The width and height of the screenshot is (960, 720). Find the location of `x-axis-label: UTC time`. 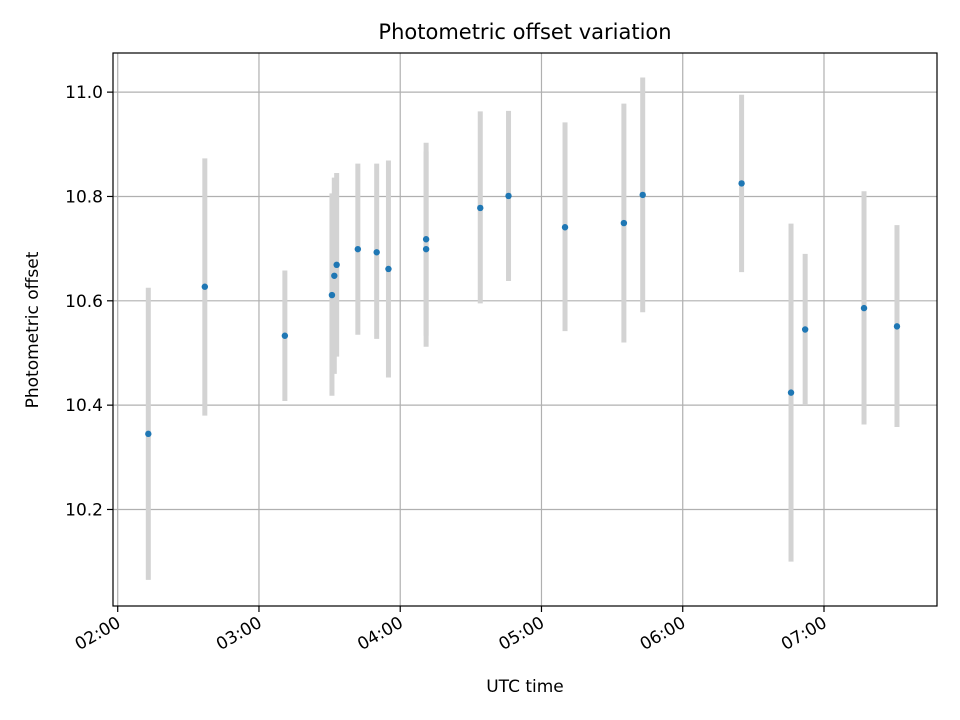

x-axis-label: UTC time is located at coordinates (525, 687).